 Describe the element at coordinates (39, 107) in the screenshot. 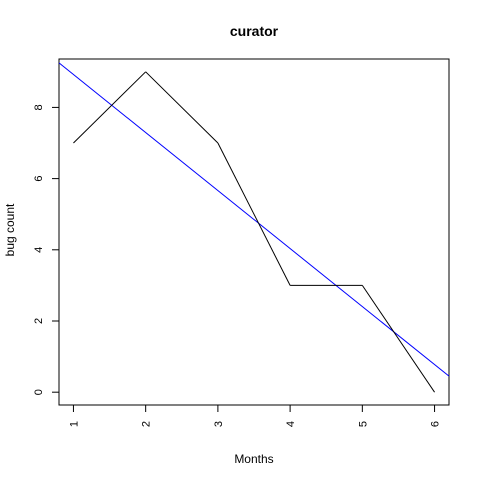

I see `y-tick-label: 8` at that location.